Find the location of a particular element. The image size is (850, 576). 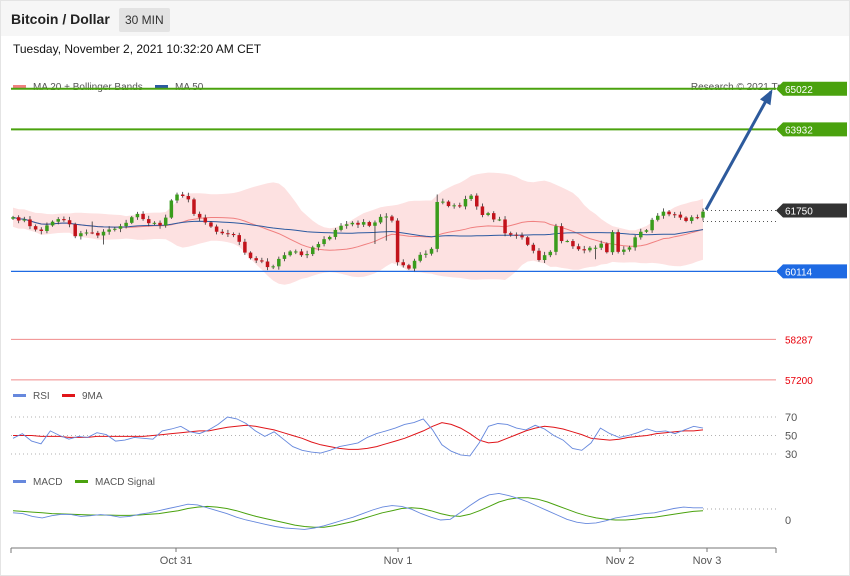

macd-legend-label: MACD is located at coordinates (47, 482).